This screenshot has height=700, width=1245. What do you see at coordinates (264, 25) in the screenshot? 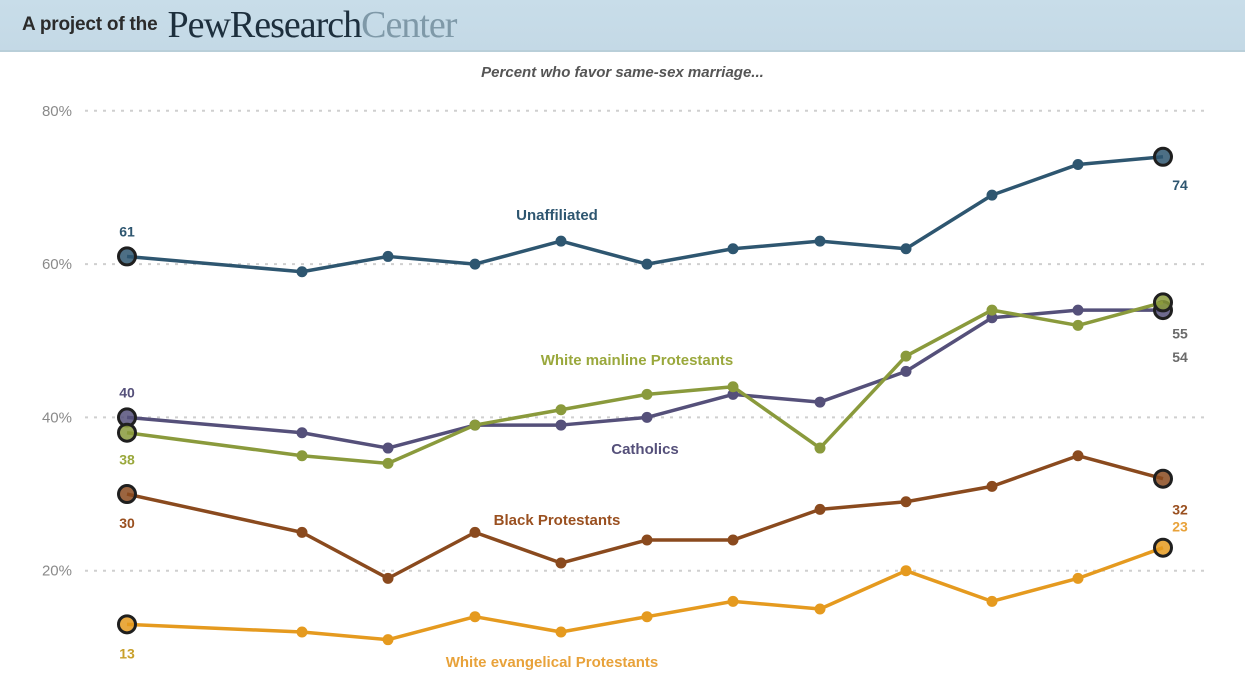
I see `brand-bold: PewResearch` at bounding box center [264, 25].